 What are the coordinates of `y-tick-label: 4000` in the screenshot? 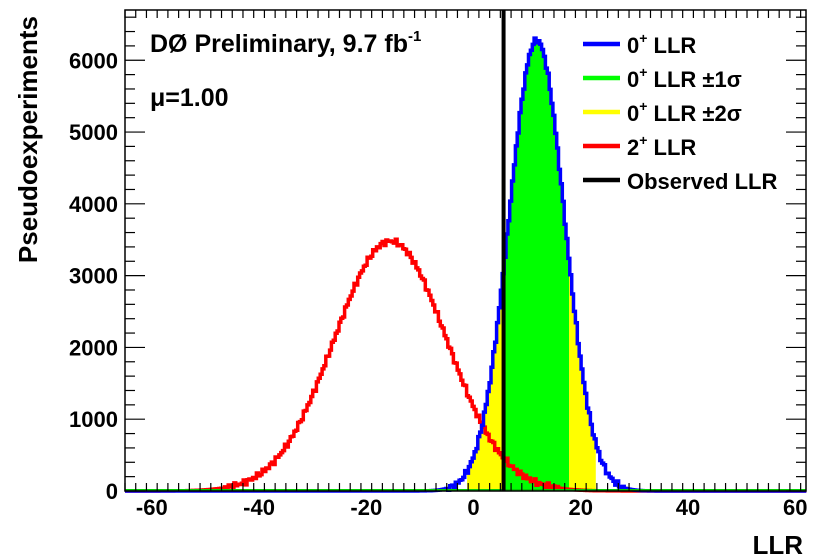 It's located at (93, 204).